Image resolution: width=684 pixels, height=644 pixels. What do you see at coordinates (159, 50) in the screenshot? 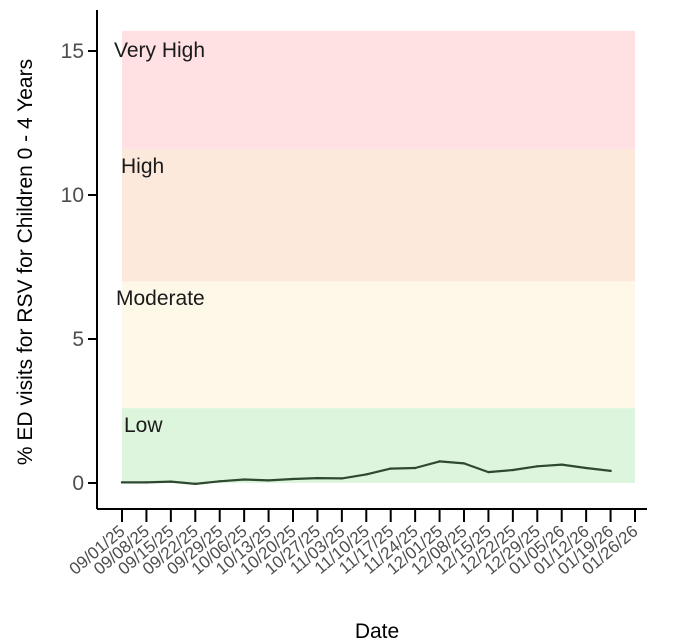
I see `band-label: Very High` at bounding box center [159, 50].